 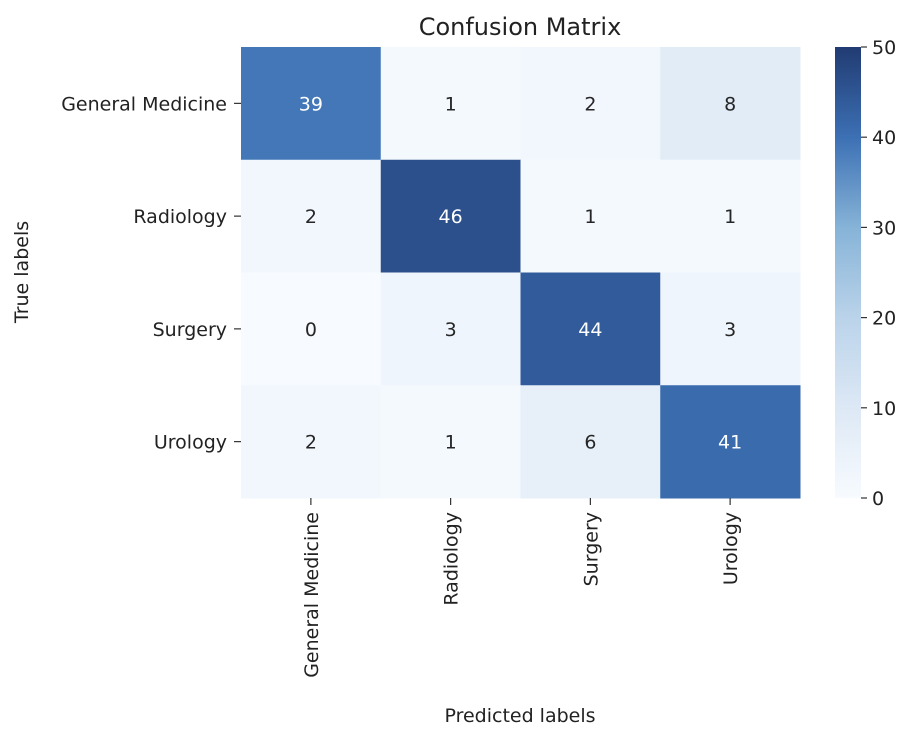 What do you see at coordinates (878, 273) in the screenshot?
I see `colorbar-ticks: 0 10 20 30 40 50` at bounding box center [878, 273].